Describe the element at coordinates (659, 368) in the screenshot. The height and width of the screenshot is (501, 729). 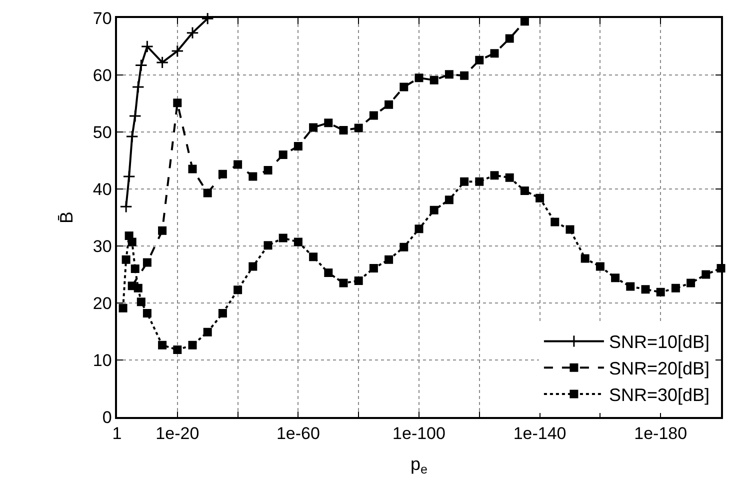
I see `legend-label: SNR=20[dB]` at that location.